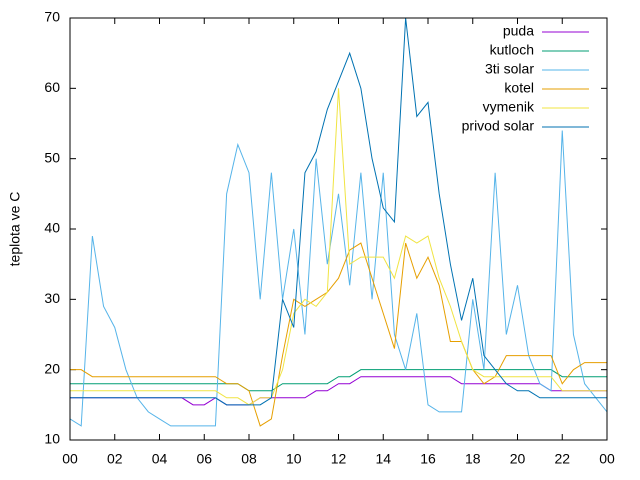 Image resolution: width=640 pixels, height=480 pixels. I want to click on y-tick-label: 50, so click(52, 157).